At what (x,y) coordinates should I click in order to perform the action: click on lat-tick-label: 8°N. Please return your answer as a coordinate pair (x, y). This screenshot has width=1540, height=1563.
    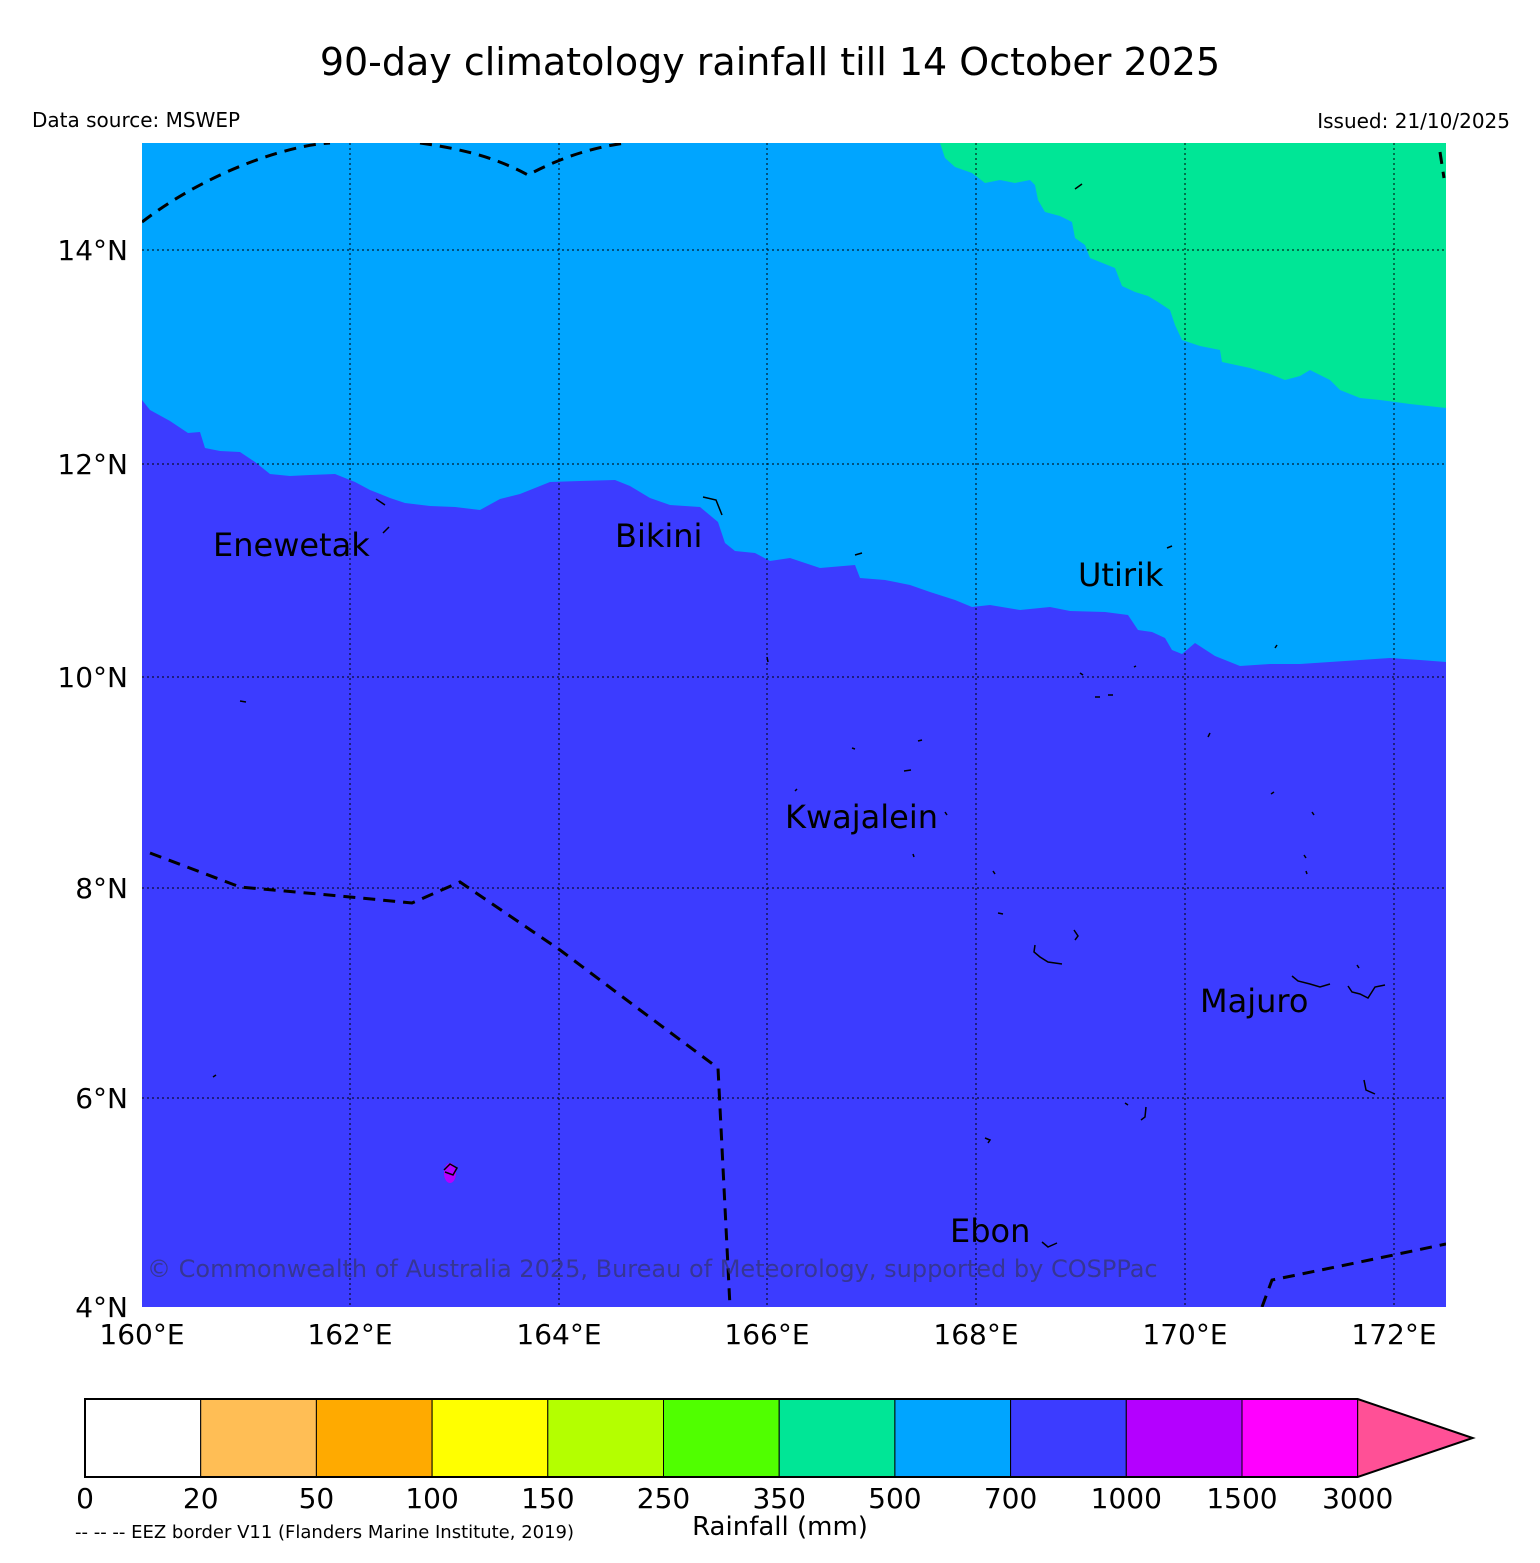
    Looking at the image, I should click on (101, 888).